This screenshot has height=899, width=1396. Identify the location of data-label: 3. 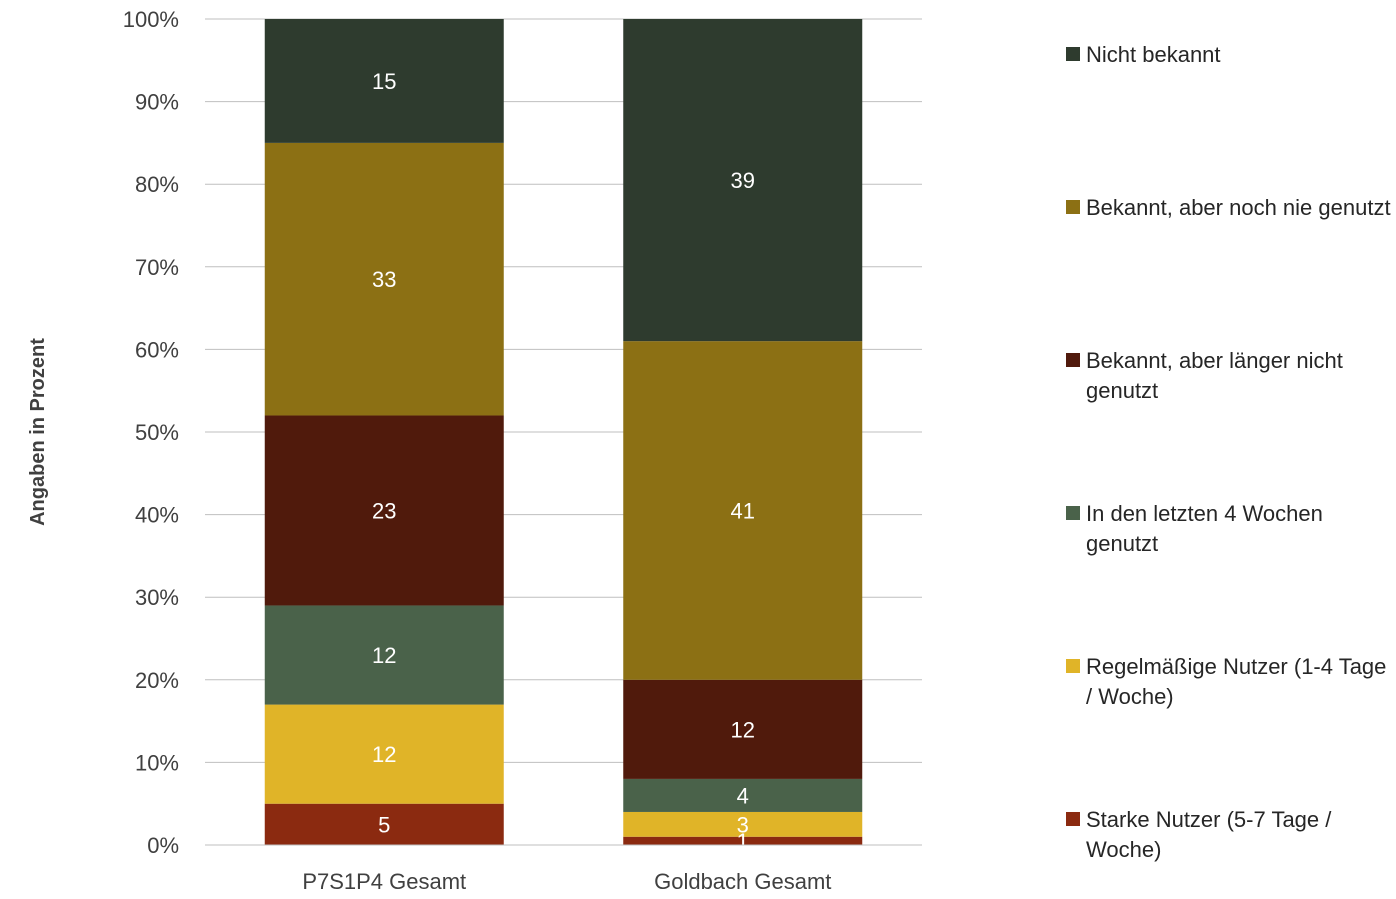
(743, 824).